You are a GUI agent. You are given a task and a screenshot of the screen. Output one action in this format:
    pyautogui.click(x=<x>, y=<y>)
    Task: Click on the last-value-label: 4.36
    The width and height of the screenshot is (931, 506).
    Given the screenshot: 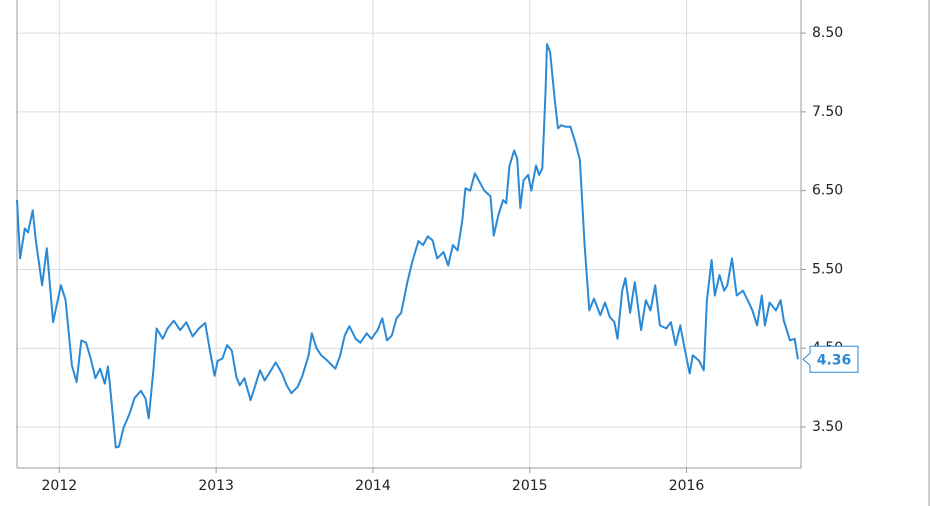 What is the action you would take?
    pyautogui.click(x=834, y=360)
    